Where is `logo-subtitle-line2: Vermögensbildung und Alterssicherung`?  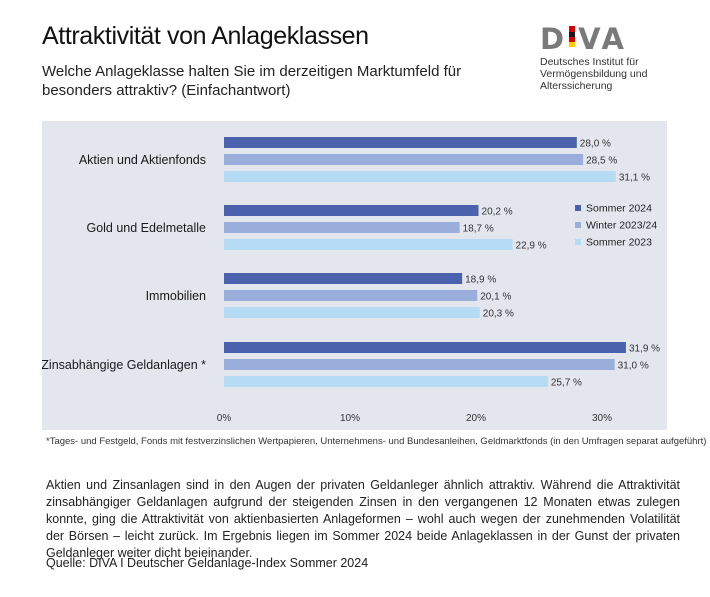 logo-subtitle-line2: Vermögensbildung und Alterssicherung is located at coordinates (594, 80).